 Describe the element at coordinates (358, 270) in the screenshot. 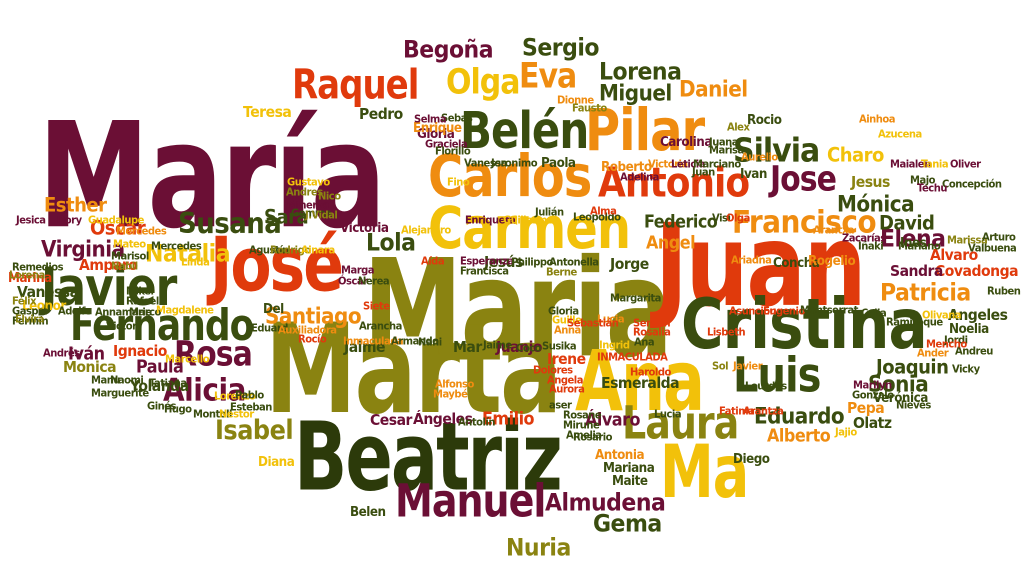

I see `word-marga: Marga` at that location.